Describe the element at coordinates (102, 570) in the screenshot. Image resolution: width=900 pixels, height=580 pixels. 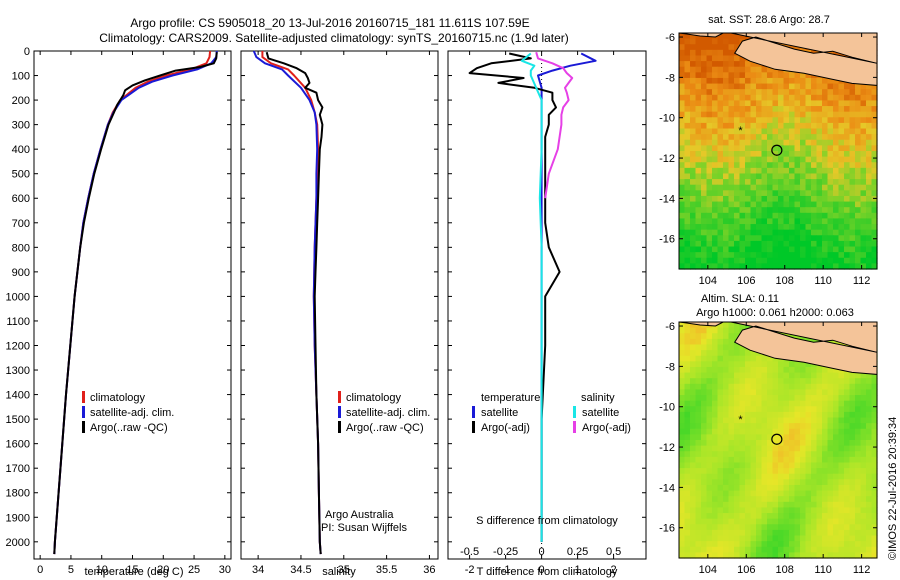
I see `x-tick-label: 10` at that location.